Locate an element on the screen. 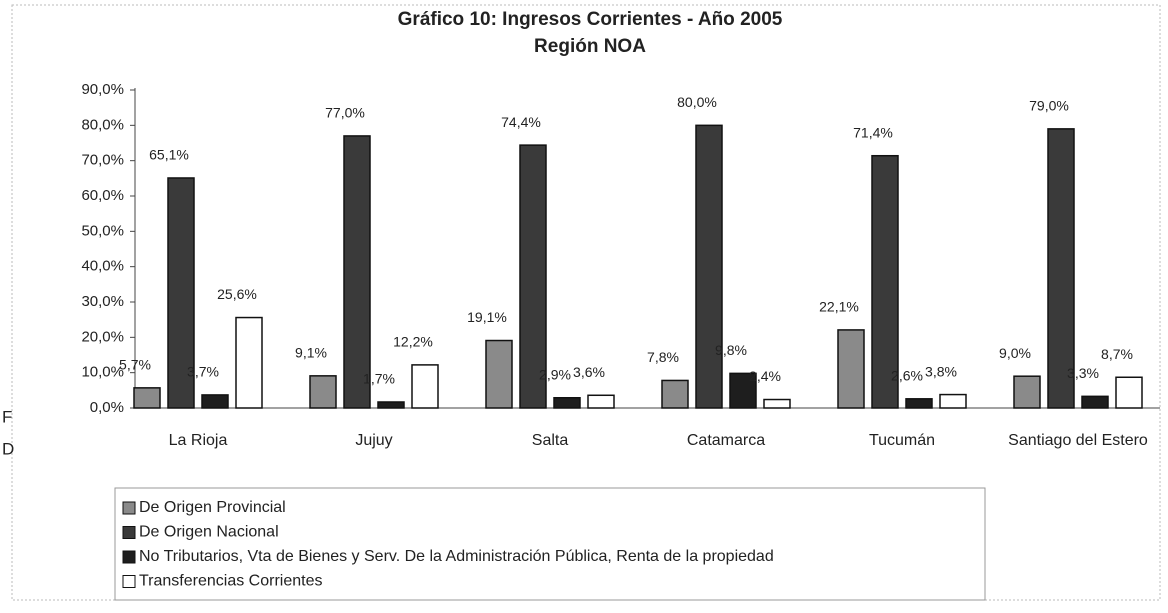 Image resolution: width=1168 pixels, height=613 pixels. data-label: 2,9% is located at coordinates (555, 374).